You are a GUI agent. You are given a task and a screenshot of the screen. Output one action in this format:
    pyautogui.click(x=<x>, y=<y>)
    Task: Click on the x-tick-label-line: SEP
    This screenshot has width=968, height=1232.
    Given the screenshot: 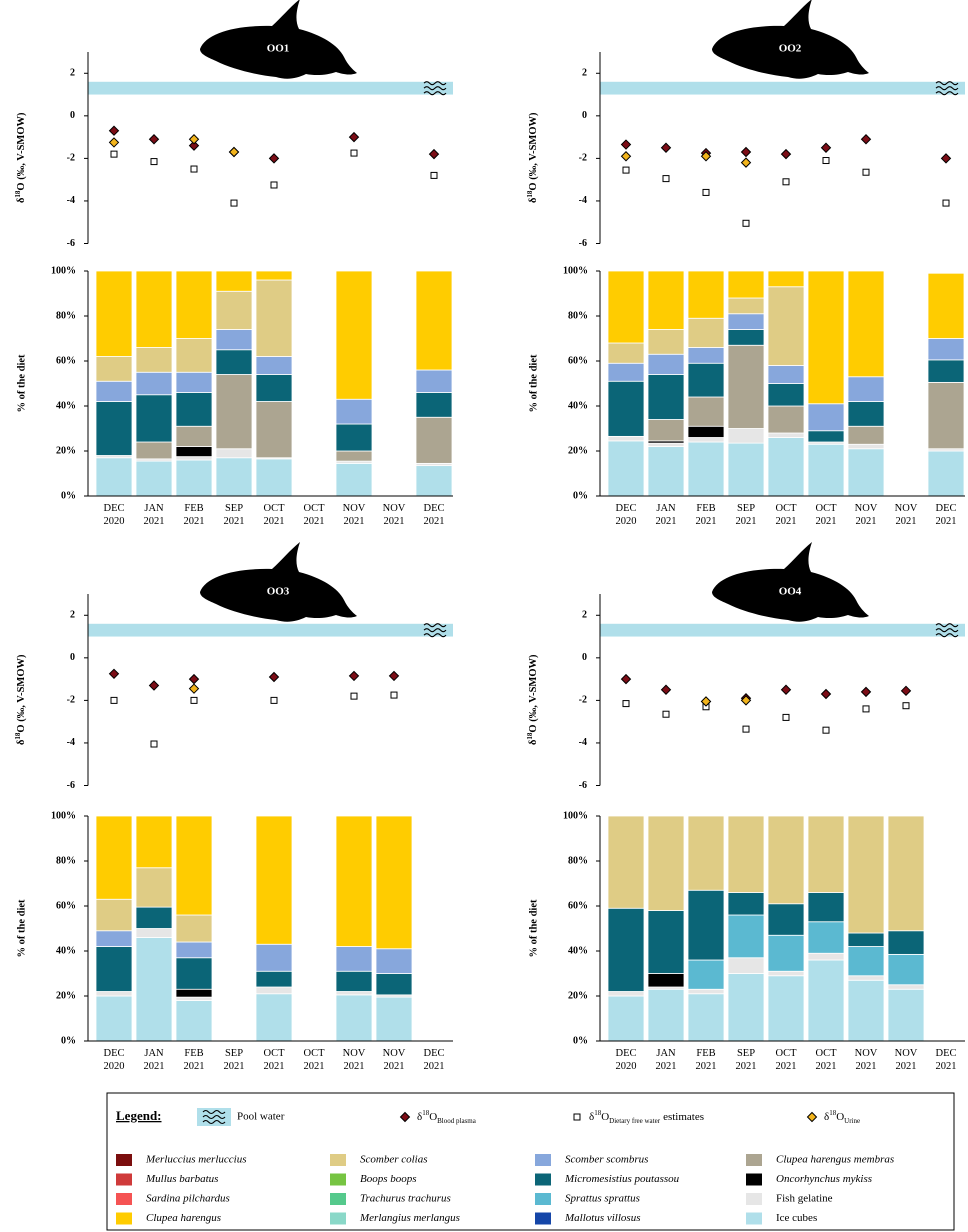 What is the action you would take?
    pyautogui.click(x=234, y=508)
    